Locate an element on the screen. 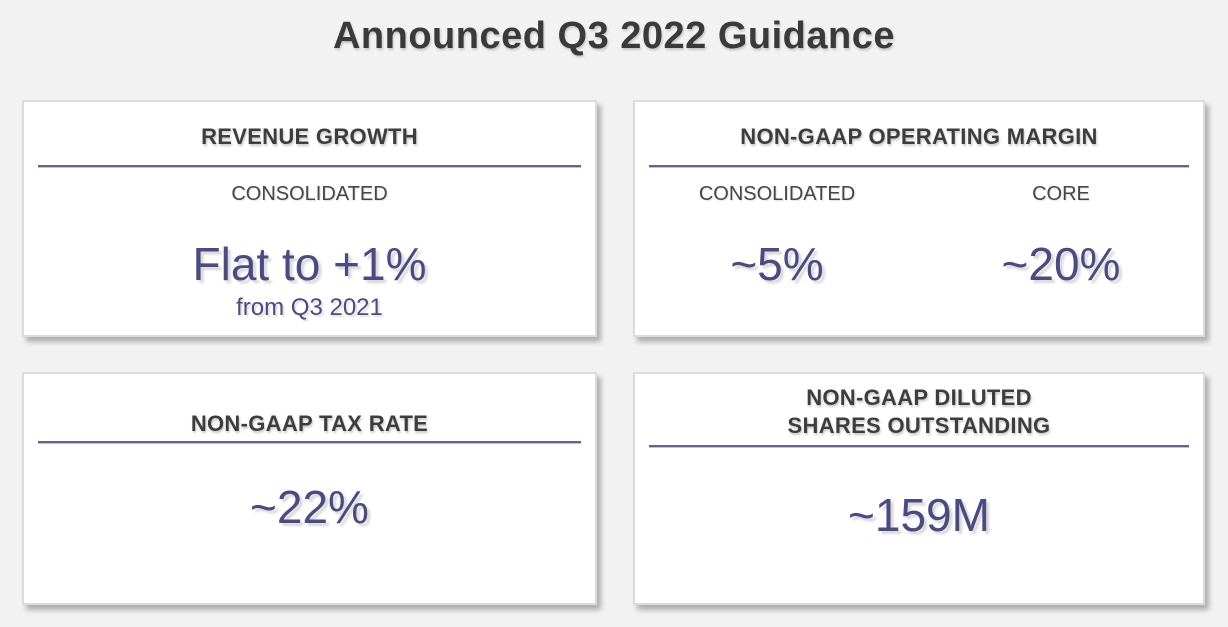 This screenshot has height=627, width=1228. tax-rate-value: ~22% is located at coordinates (309, 507).